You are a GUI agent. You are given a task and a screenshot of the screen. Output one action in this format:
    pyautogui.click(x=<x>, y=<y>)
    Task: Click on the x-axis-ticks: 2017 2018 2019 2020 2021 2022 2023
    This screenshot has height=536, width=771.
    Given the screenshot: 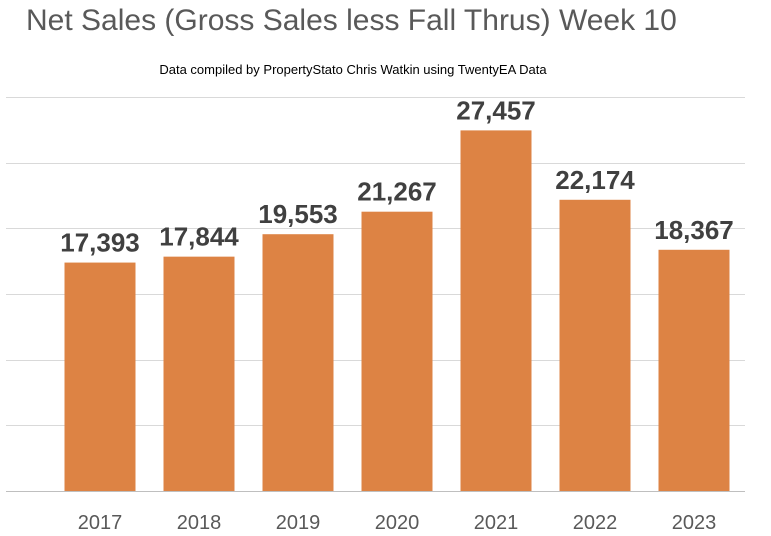 What is the action you would take?
    pyautogui.click(x=397, y=523)
    